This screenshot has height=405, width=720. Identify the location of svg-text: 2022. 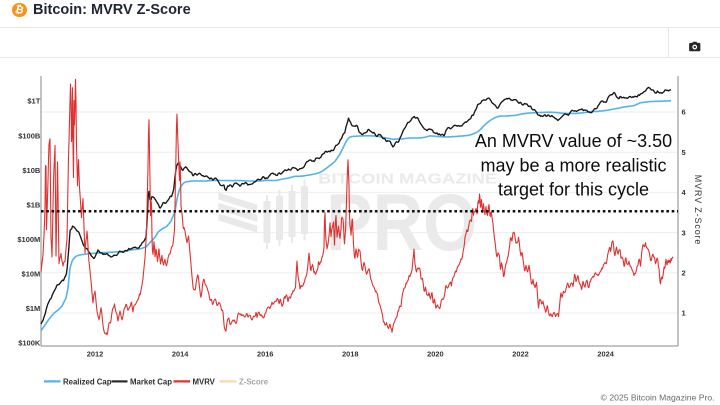
(520, 354).